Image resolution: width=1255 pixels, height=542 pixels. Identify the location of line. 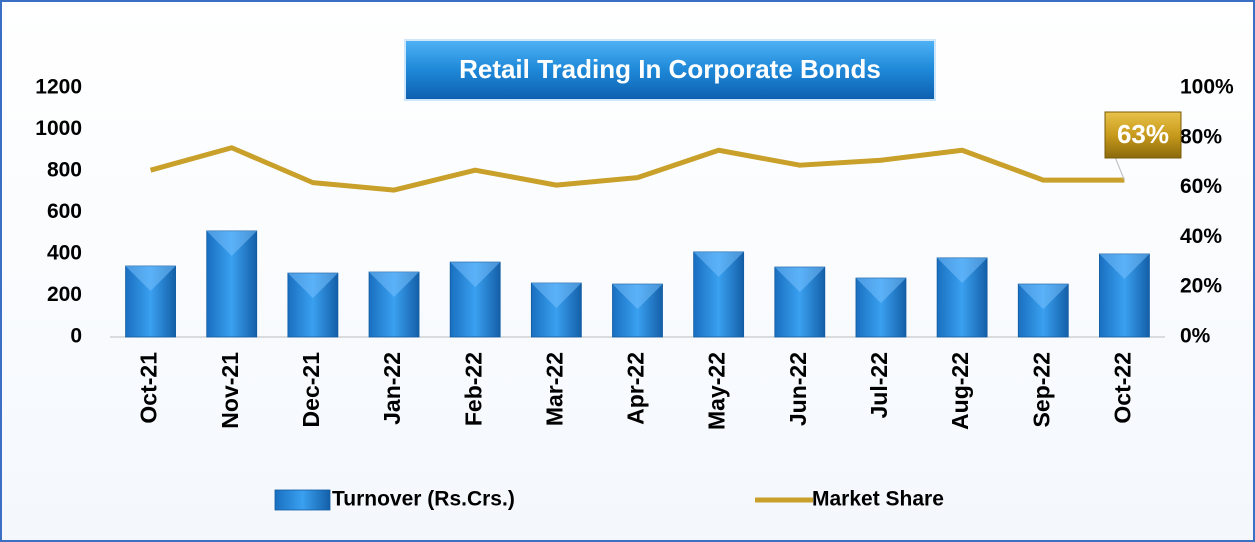
(637, 169).